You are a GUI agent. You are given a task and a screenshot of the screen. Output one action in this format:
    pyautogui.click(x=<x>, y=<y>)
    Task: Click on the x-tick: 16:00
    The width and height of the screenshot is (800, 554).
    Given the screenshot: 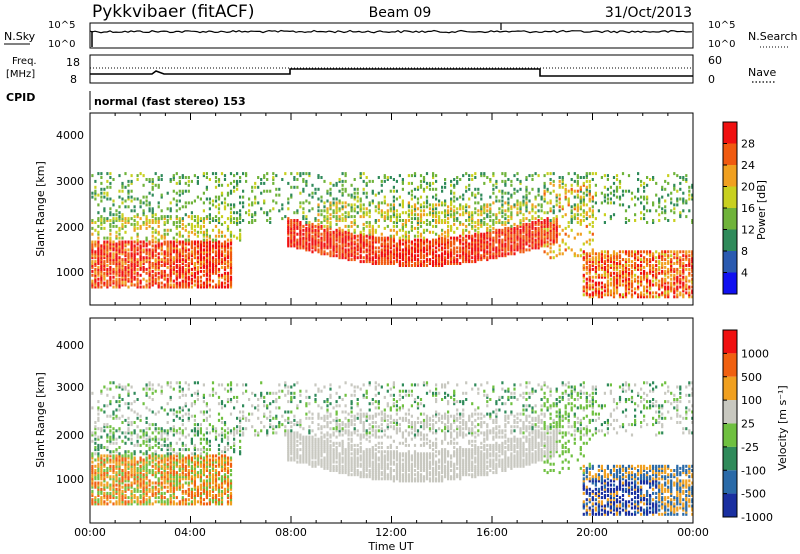 What is the action you would take?
    pyautogui.click(x=492, y=532)
    